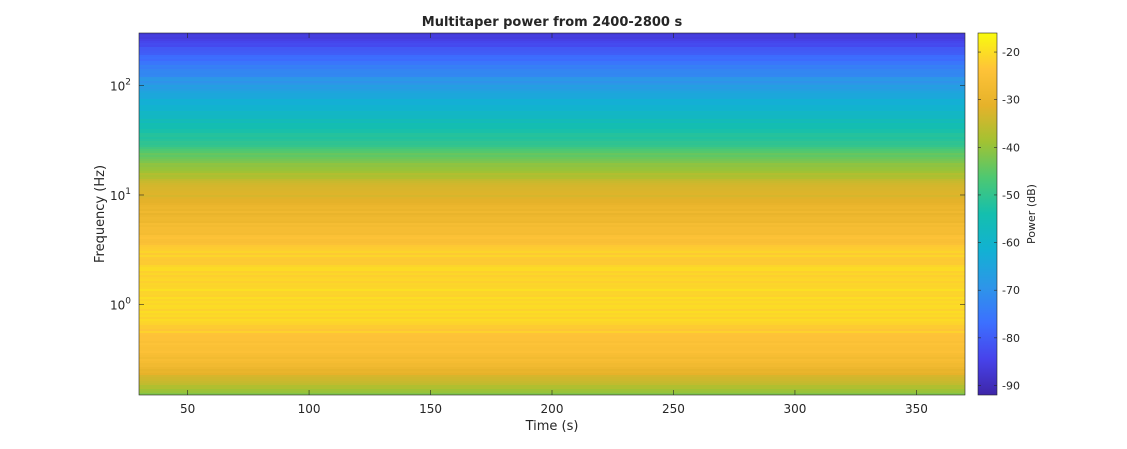 Image resolution: width=1127 pixels, height=449 pixels. What do you see at coordinates (1011, 243) in the screenshot?
I see `colorbar-tick-label: -60` at bounding box center [1011, 243].